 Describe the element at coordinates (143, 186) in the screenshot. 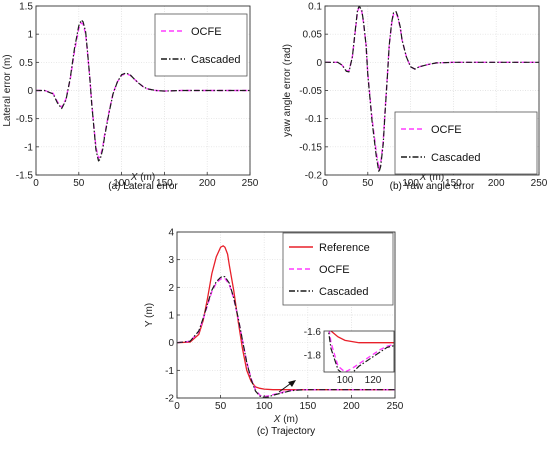

I see `chart-caption: (a) Lateral error` at that location.